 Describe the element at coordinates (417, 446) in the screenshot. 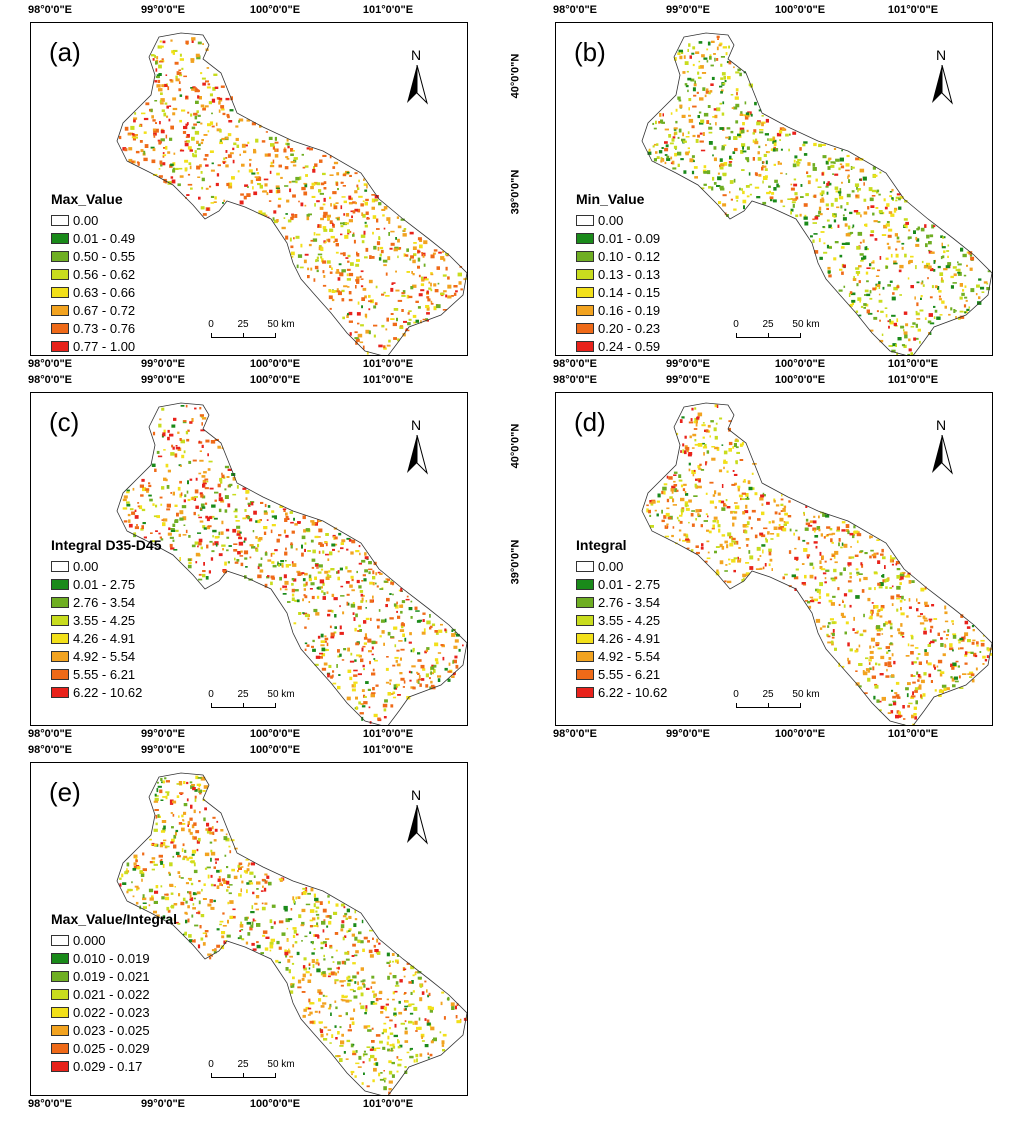

I see `north-arrow: N` at that location.